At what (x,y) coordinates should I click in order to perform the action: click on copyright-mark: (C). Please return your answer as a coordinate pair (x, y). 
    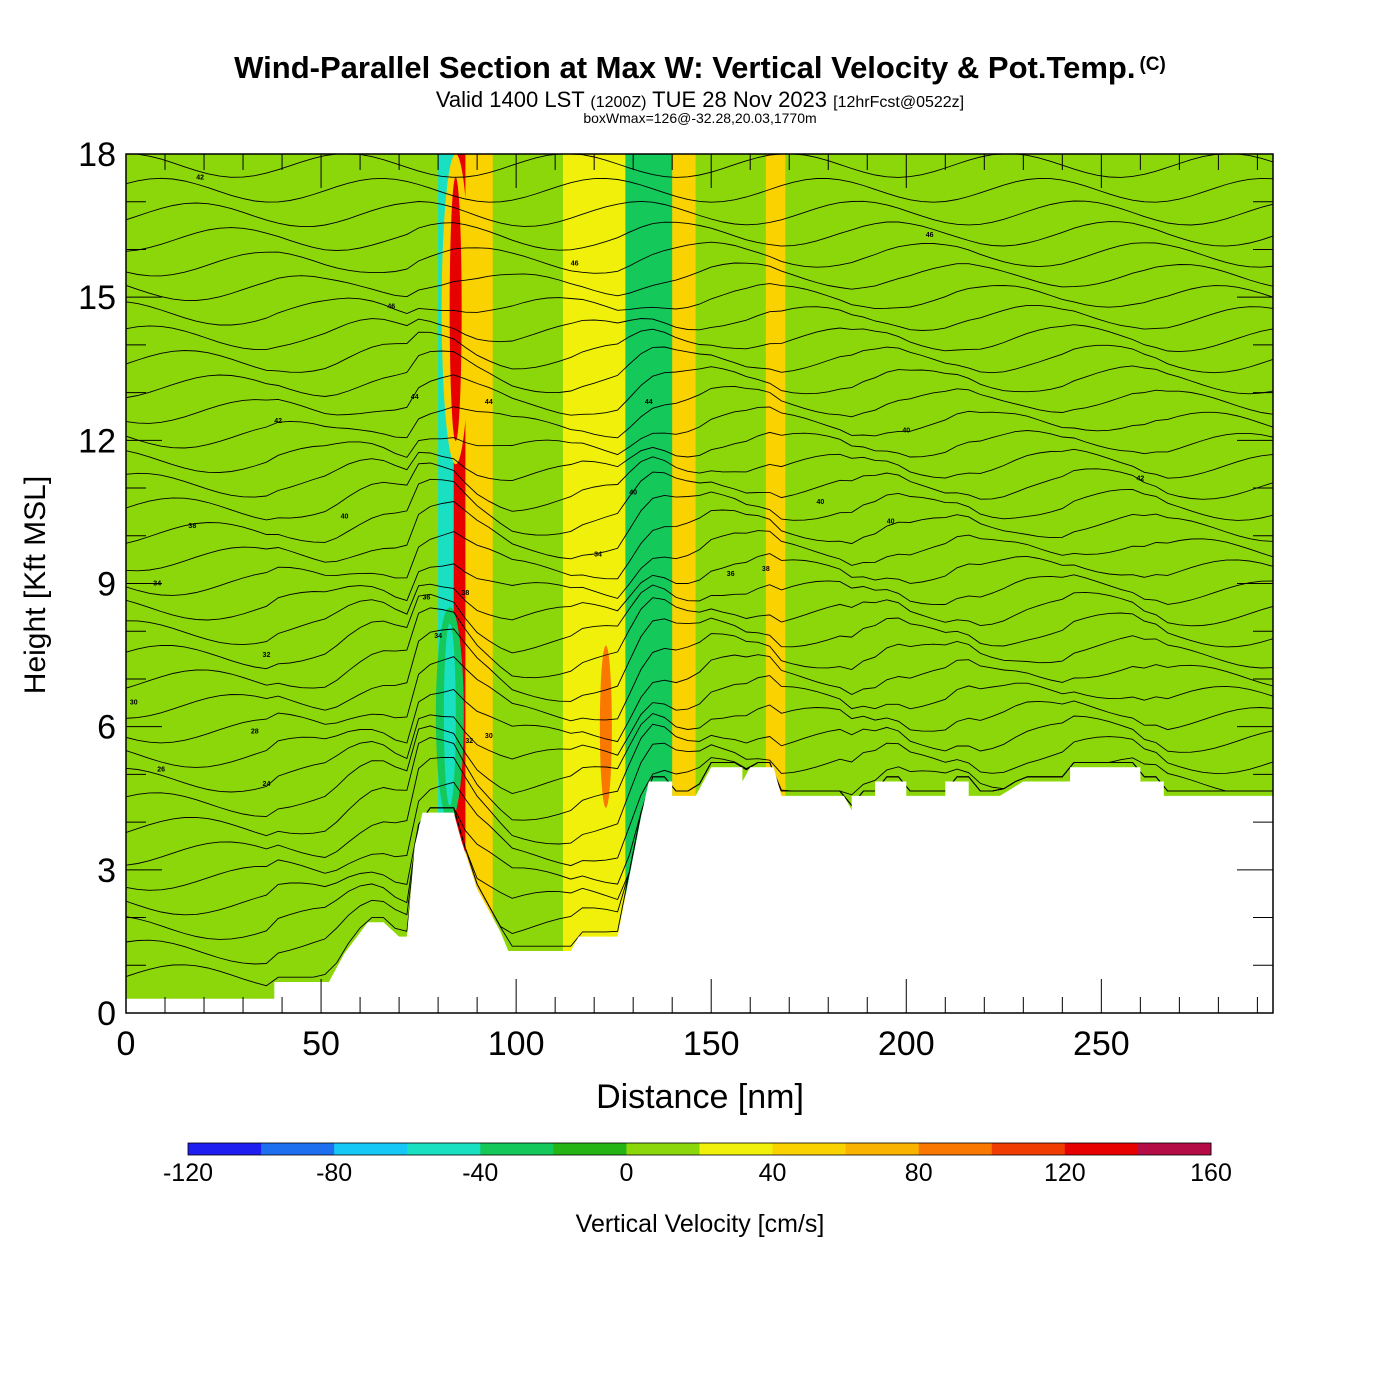
    Looking at the image, I should click on (1152, 64).